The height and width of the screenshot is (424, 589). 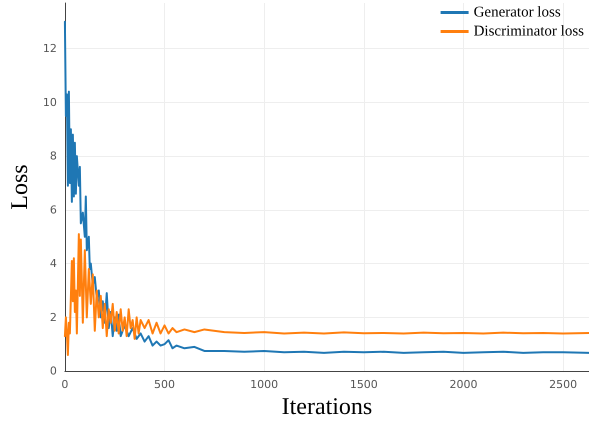 What do you see at coordinates (53, 209) in the screenshot?
I see `y-tick-label: 6` at bounding box center [53, 209].